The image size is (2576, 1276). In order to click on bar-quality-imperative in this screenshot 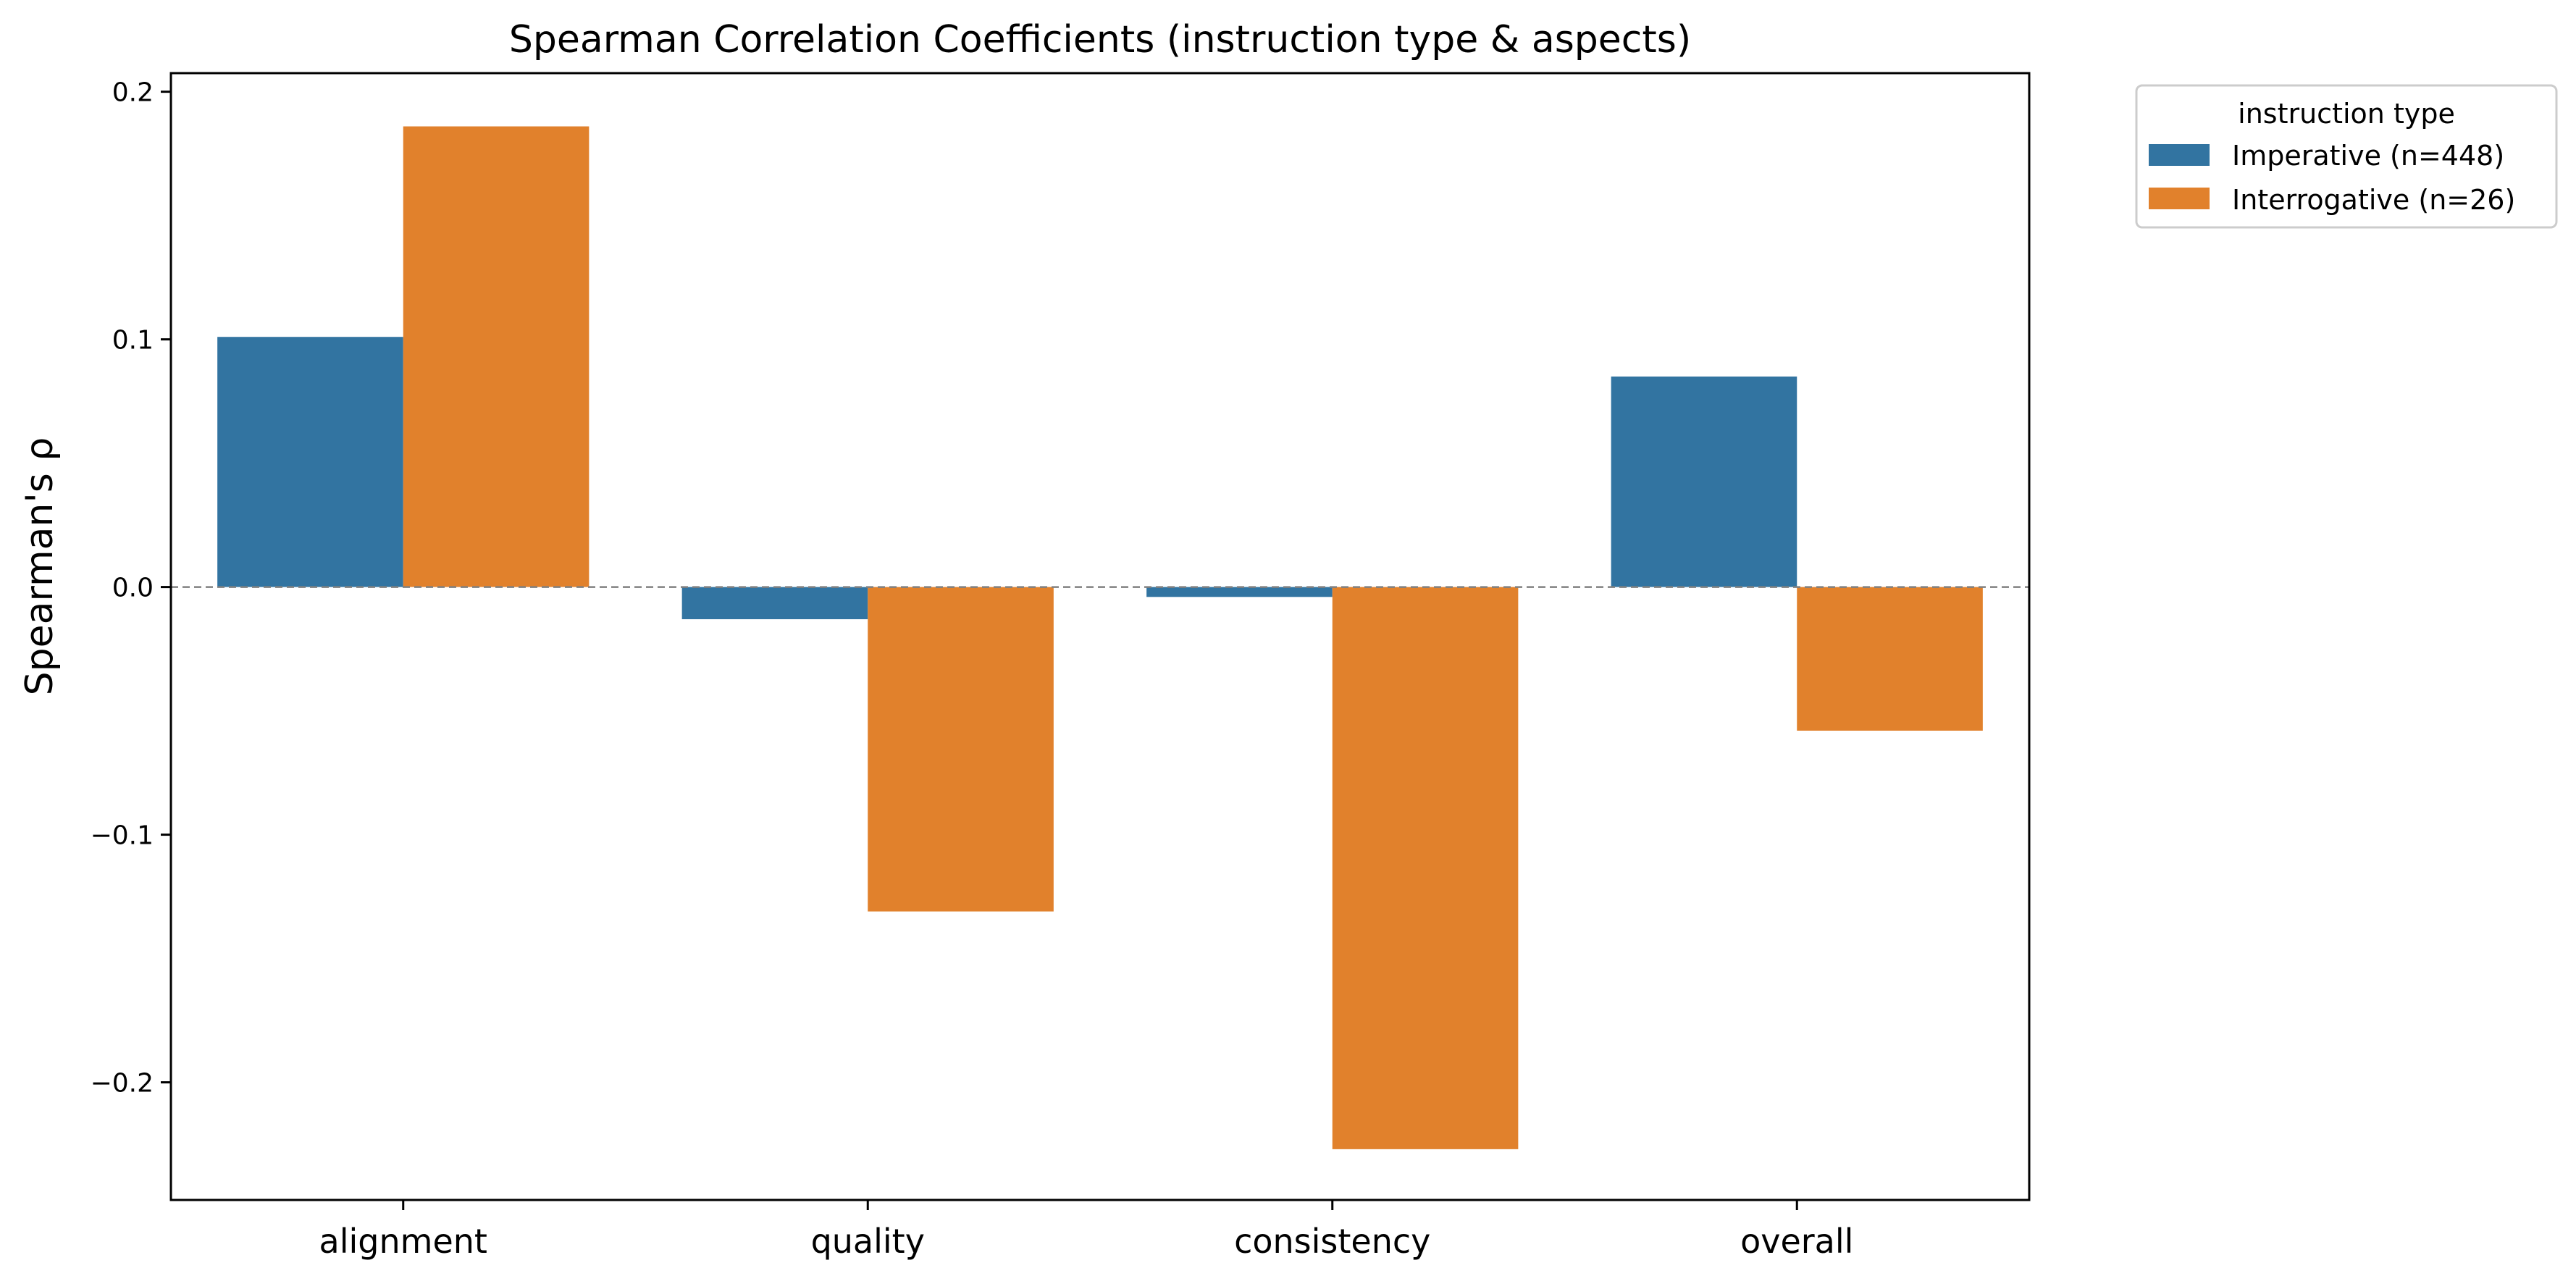, I will do `click(774, 604)`.